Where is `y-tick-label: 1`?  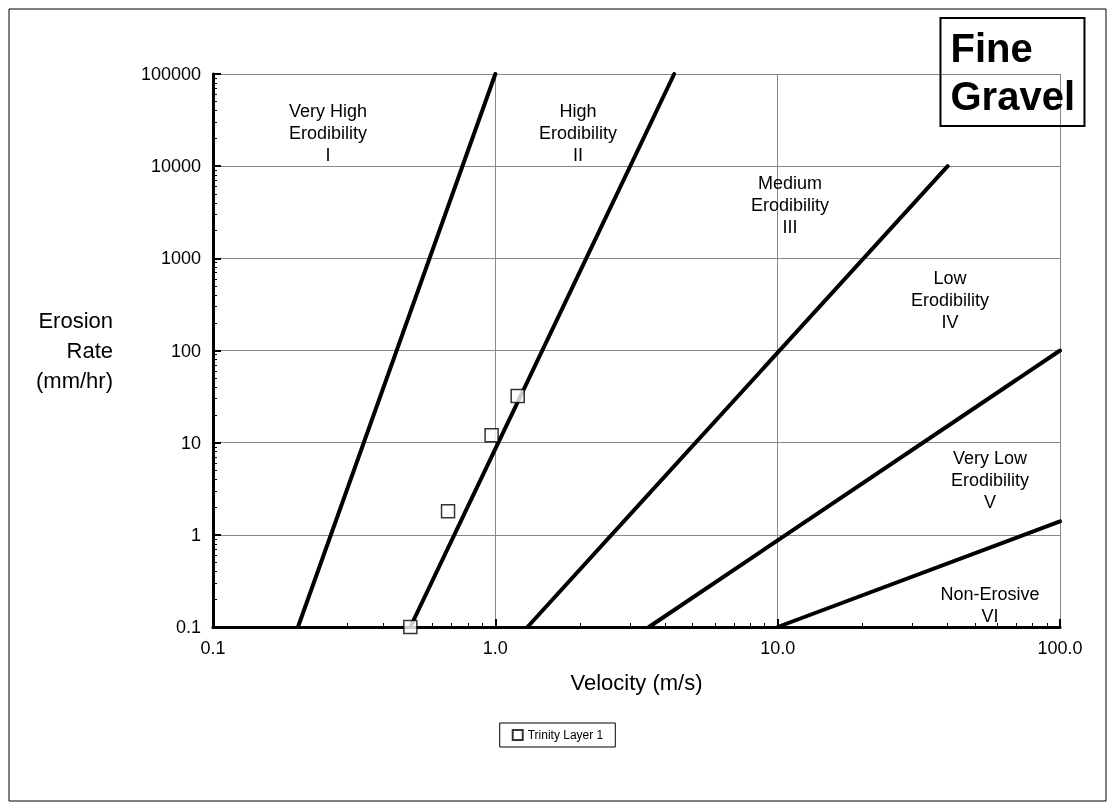
y-tick-label: 1 is located at coordinates (195, 534).